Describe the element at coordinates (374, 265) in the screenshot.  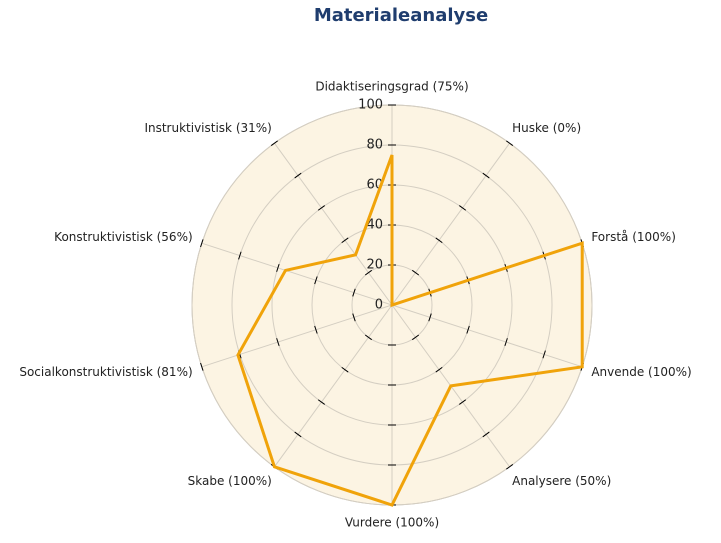
I see `y-tick-label: 20` at that location.